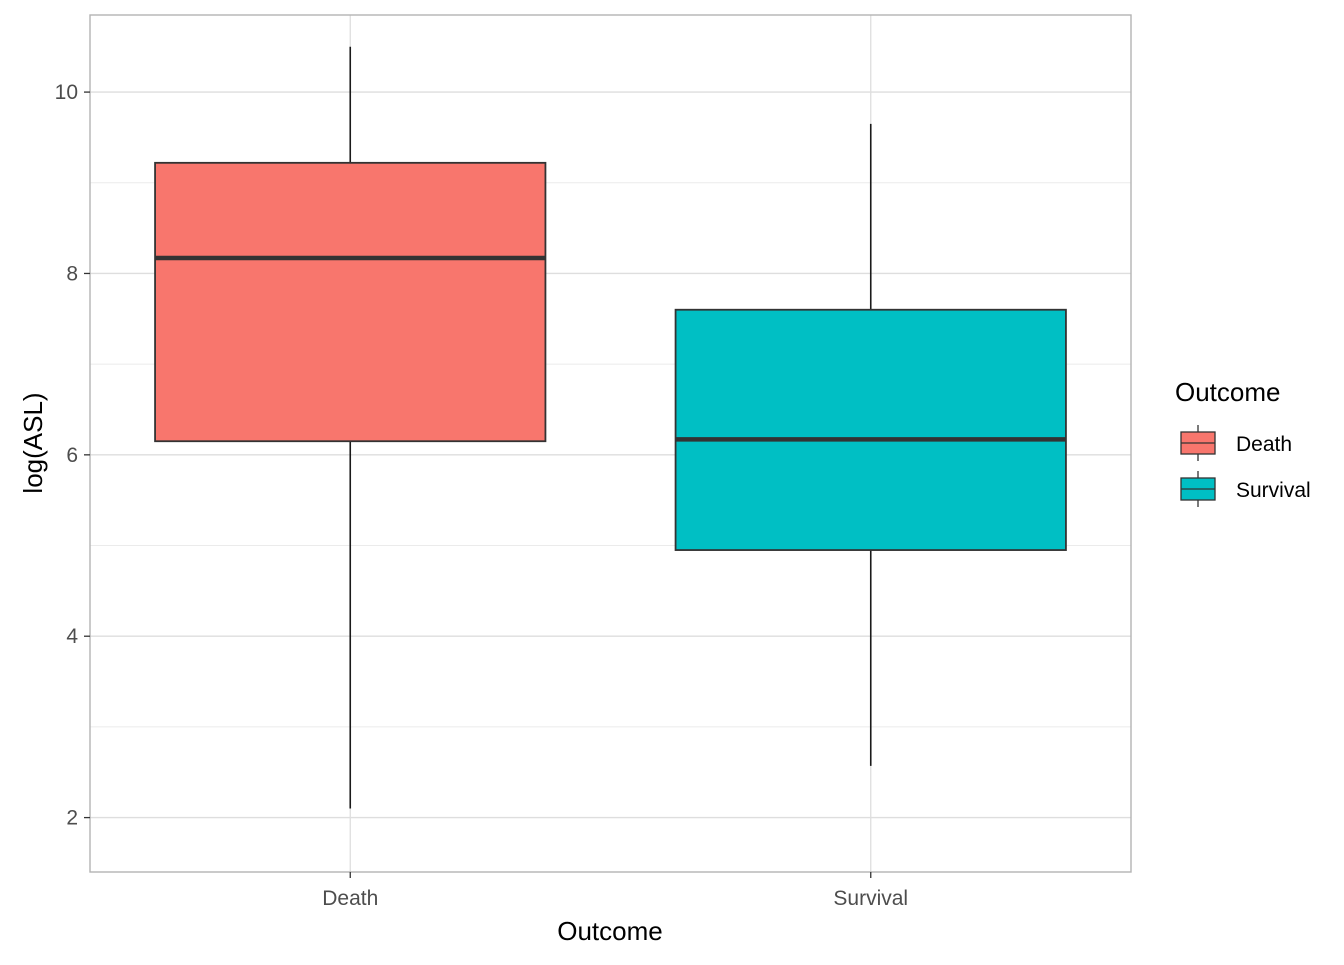 This screenshot has width=1344, height=965. Describe the element at coordinates (1273, 490) in the screenshot. I see `legend-item-label: Survival` at that location.